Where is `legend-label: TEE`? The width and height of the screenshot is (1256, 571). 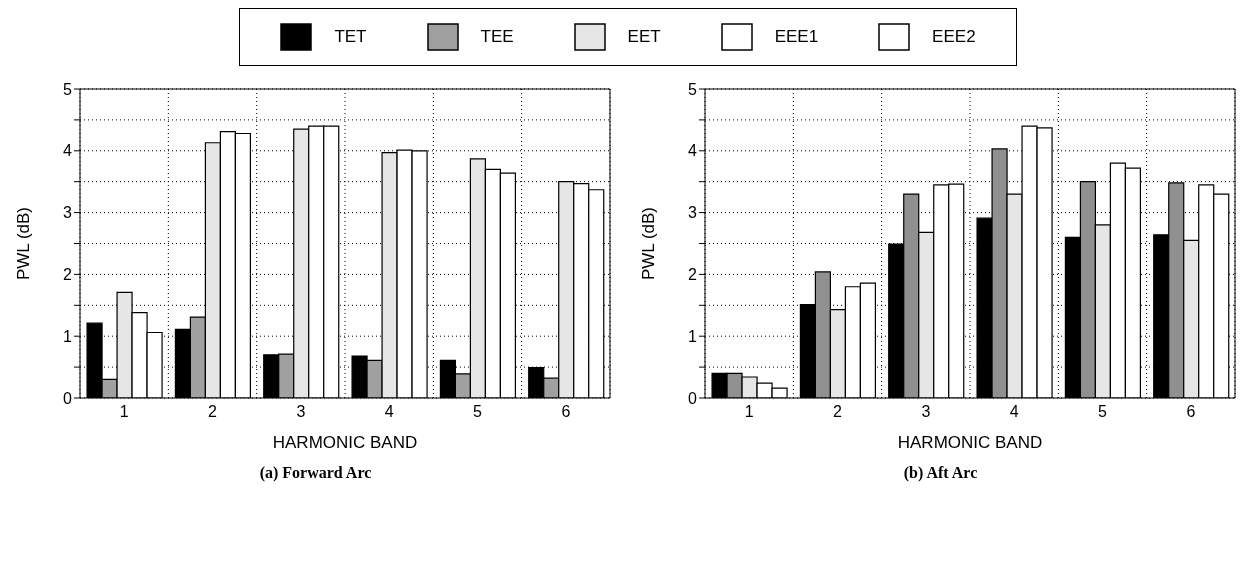
legend-label: TEE is located at coordinates (497, 37).